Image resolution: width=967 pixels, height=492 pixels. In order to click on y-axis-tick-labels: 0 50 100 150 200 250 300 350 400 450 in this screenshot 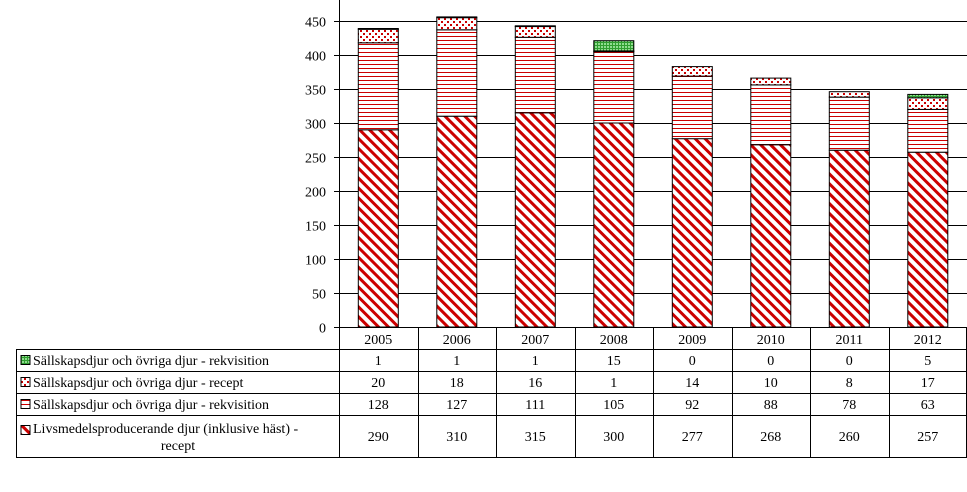, I will do `click(322, 176)`.